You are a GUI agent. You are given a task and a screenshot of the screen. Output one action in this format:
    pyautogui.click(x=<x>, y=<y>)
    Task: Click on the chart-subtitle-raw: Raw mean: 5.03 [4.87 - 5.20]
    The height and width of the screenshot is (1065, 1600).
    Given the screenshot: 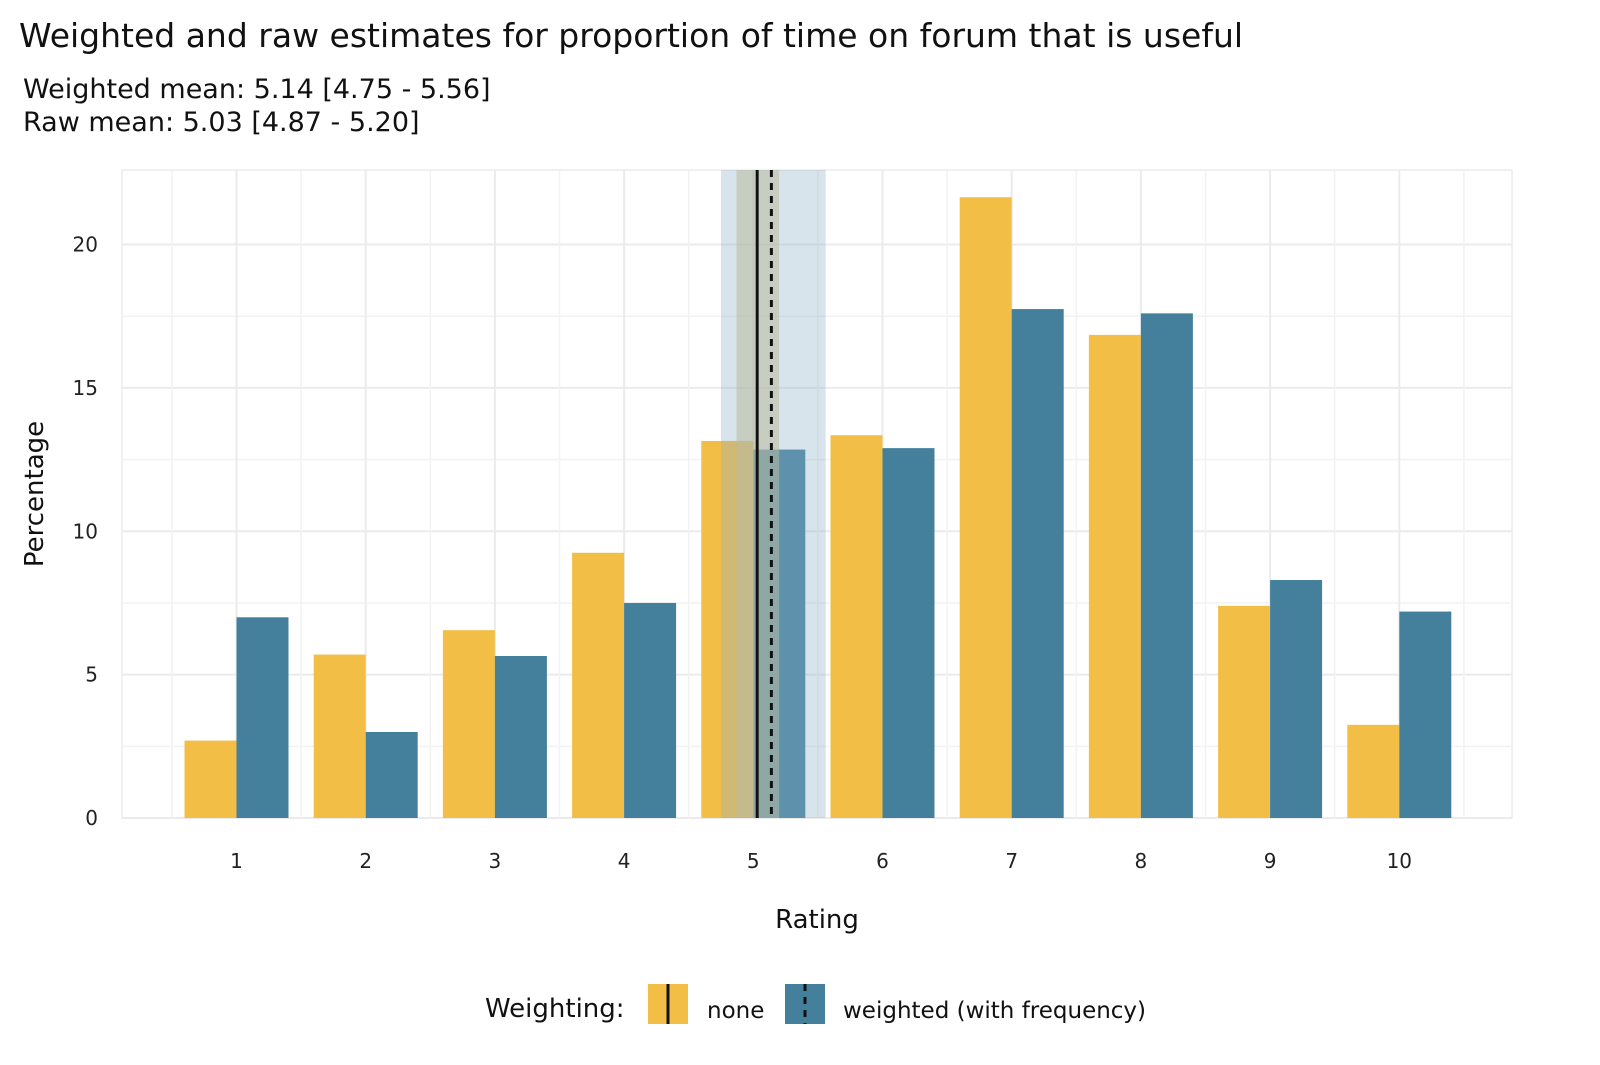 What is the action you would take?
    pyautogui.click(x=221, y=122)
    